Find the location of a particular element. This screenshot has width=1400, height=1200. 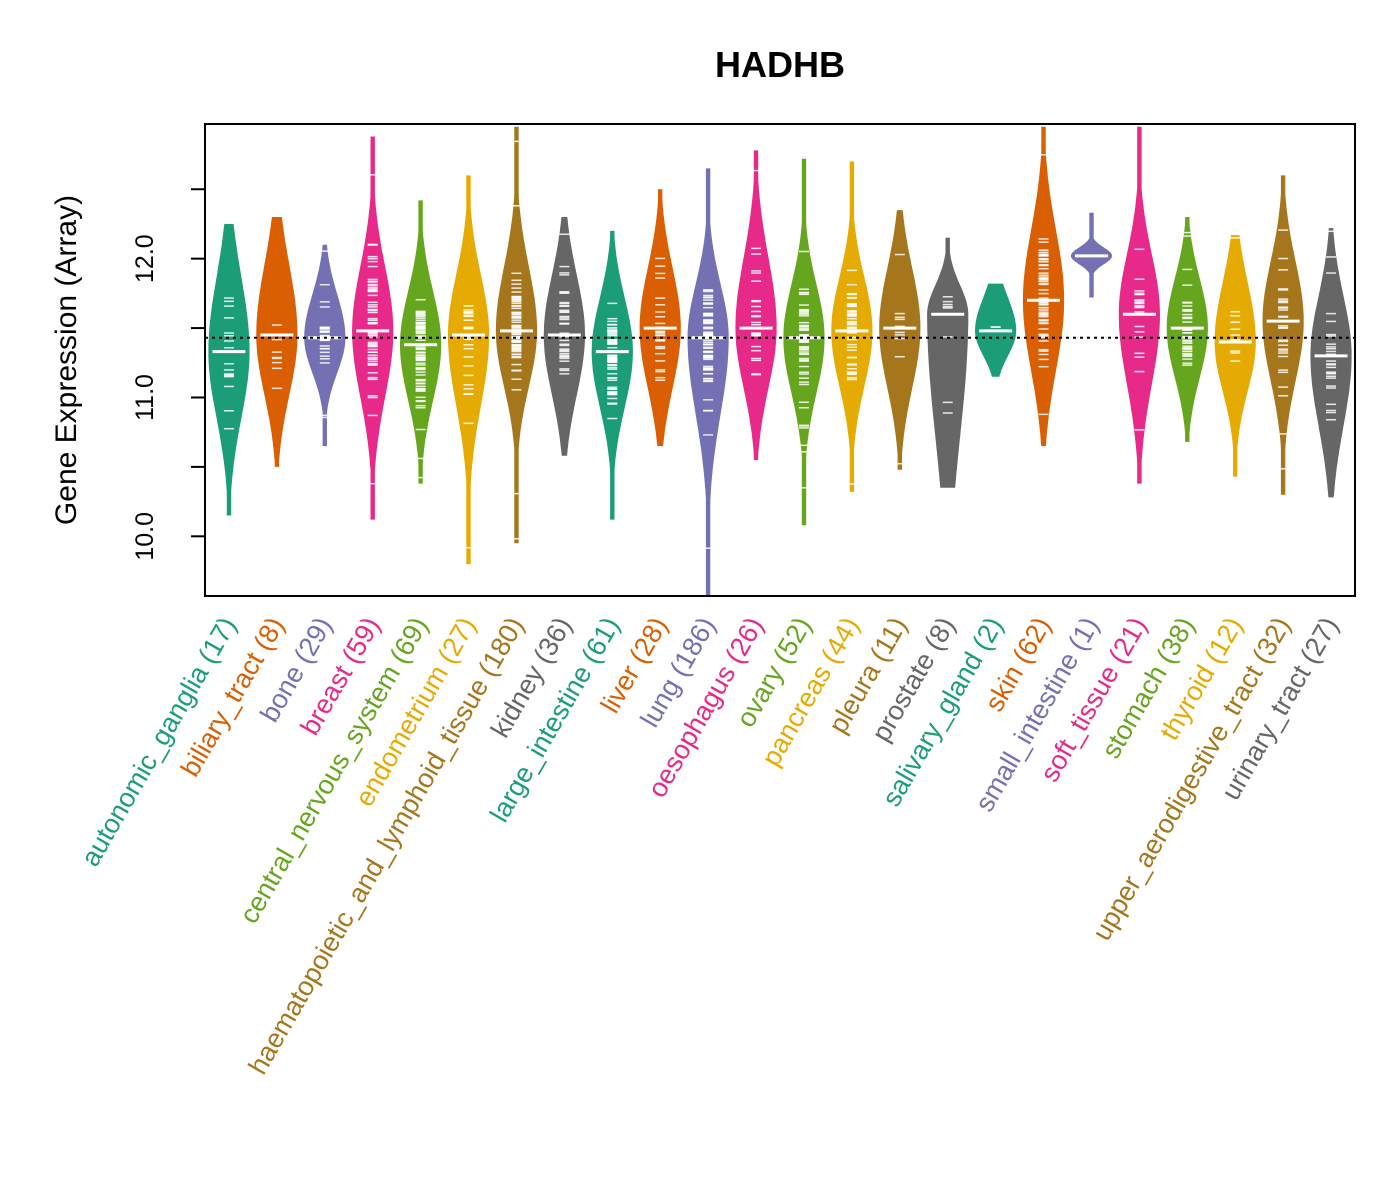

bean-skin is located at coordinates (1043, 286).